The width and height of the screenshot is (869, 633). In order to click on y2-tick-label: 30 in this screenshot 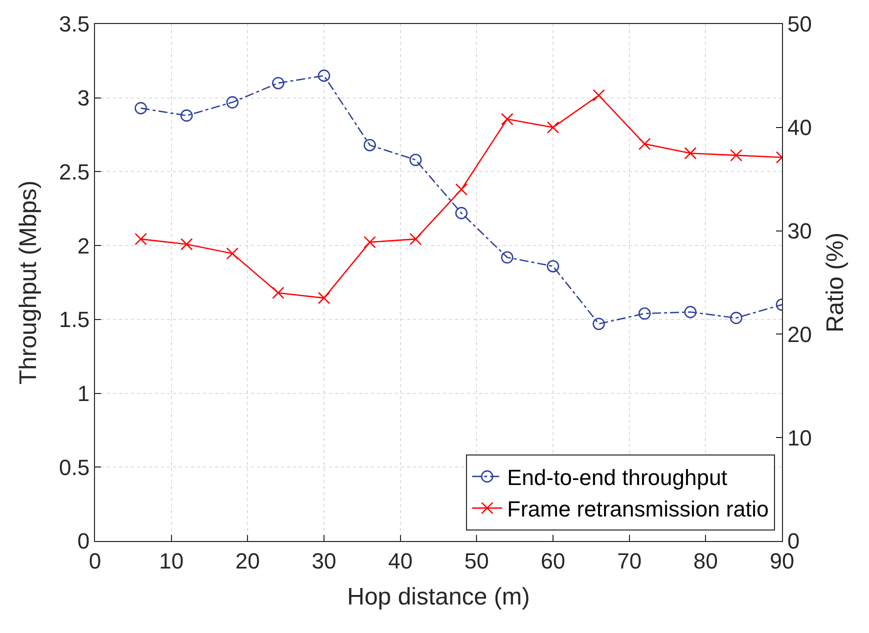, I will do `click(799, 231)`.